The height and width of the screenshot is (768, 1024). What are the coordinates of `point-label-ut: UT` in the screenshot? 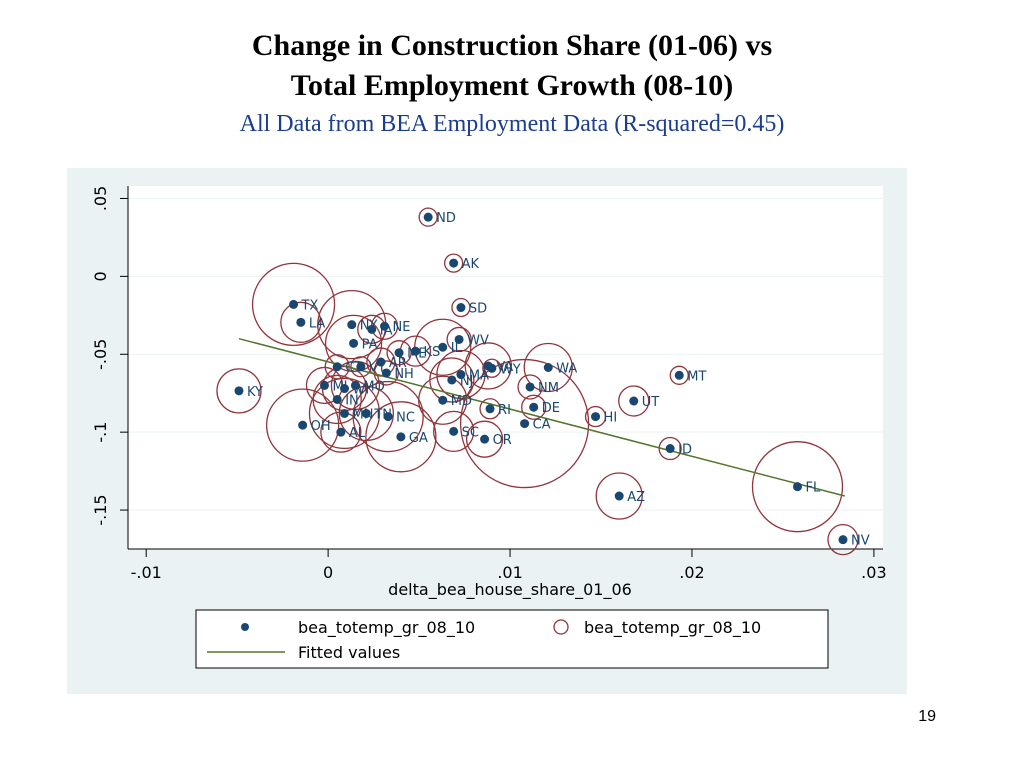 It's located at (651, 402).